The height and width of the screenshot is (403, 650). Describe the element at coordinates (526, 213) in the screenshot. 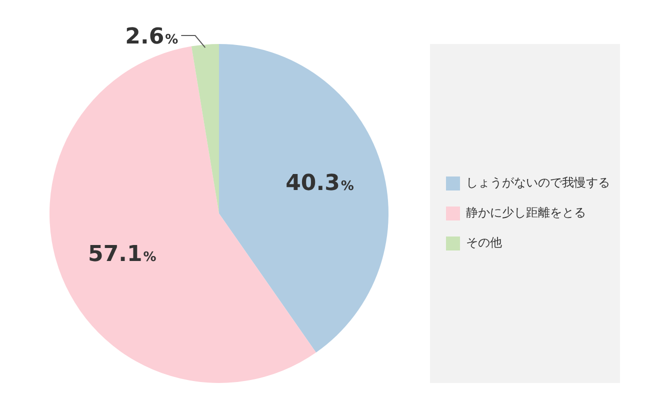

I see `legend-label: 静かに少し距離をとる` at that location.